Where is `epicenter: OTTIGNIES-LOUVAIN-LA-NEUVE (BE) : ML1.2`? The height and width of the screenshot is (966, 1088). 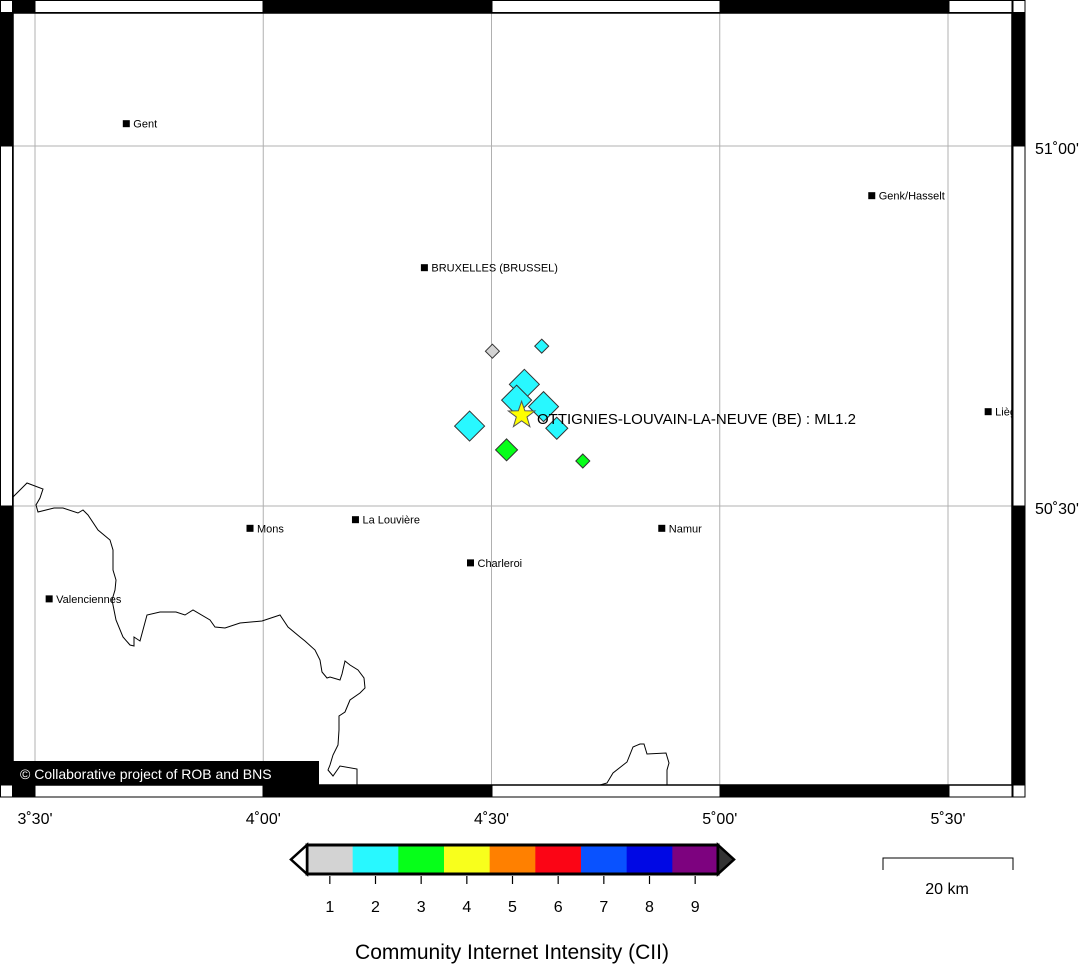 epicenter: OTTIGNIES-LOUVAIN-LA-NEUVE (BE) : ML1.2 is located at coordinates (681, 413).